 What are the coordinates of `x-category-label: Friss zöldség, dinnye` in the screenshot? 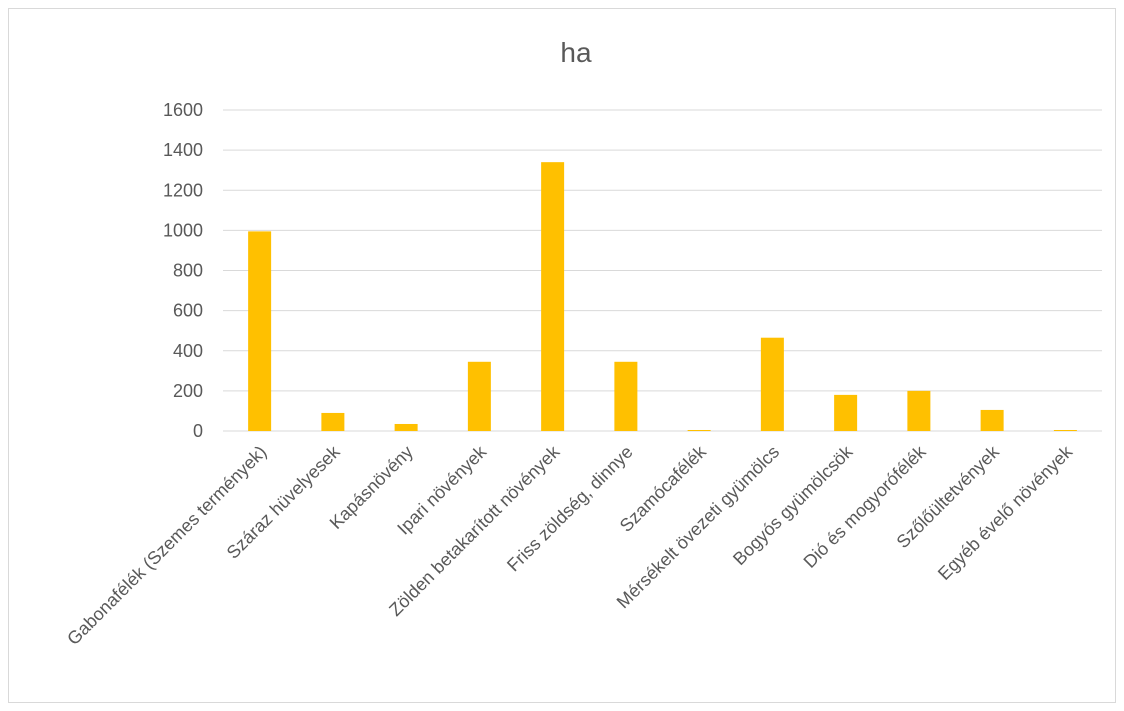 It's located at (570, 509).